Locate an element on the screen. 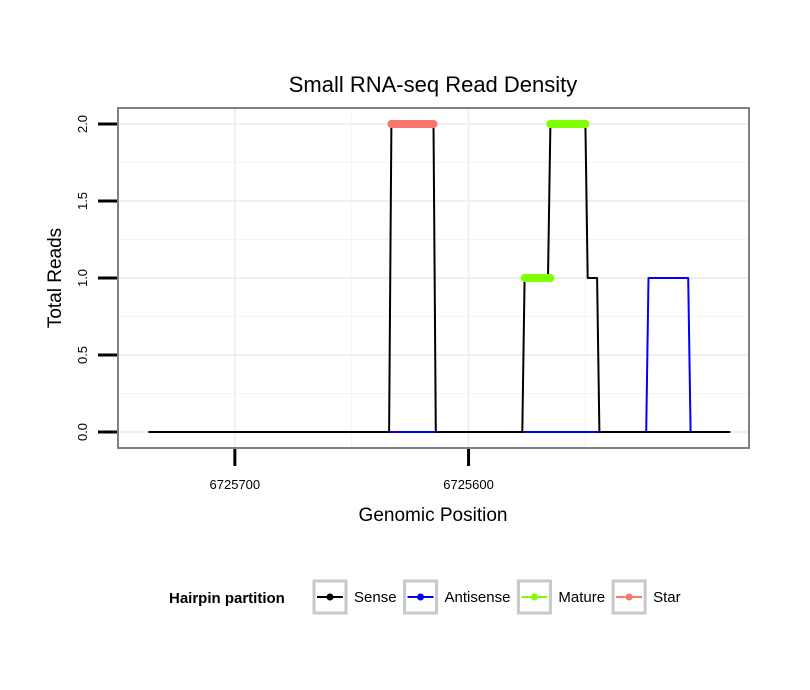 The height and width of the screenshot is (690, 810). legend-entry-mature: Mature is located at coordinates (560, 597).